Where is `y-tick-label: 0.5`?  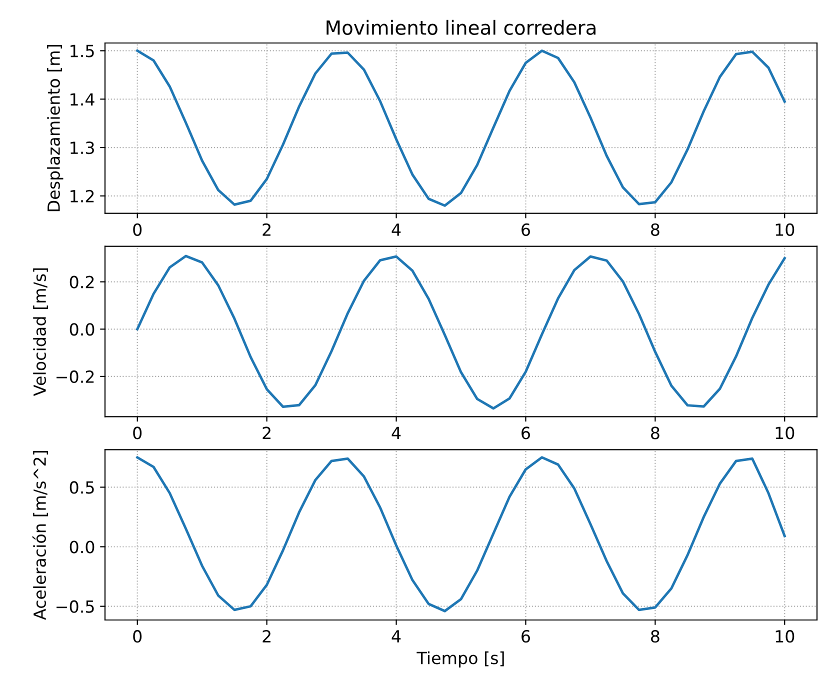
y-tick-label: 0.5 is located at coordinates (82, 487).